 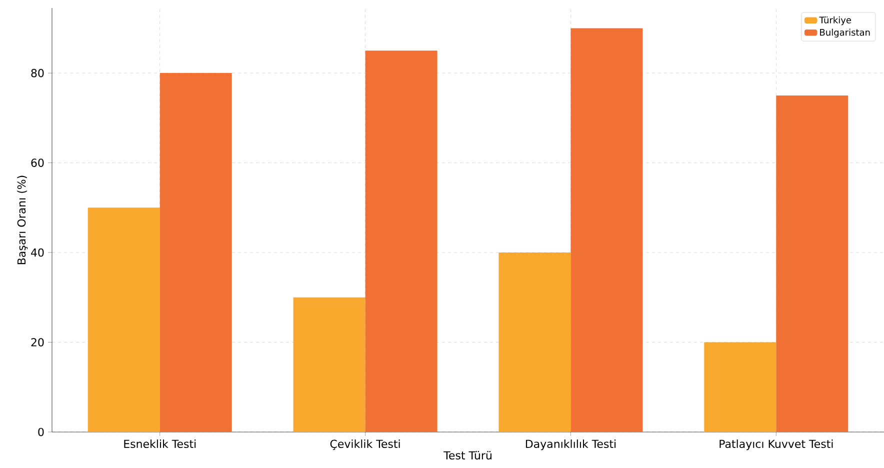 I want to click on y-tick-label: 60, so click(x=37, y=162).